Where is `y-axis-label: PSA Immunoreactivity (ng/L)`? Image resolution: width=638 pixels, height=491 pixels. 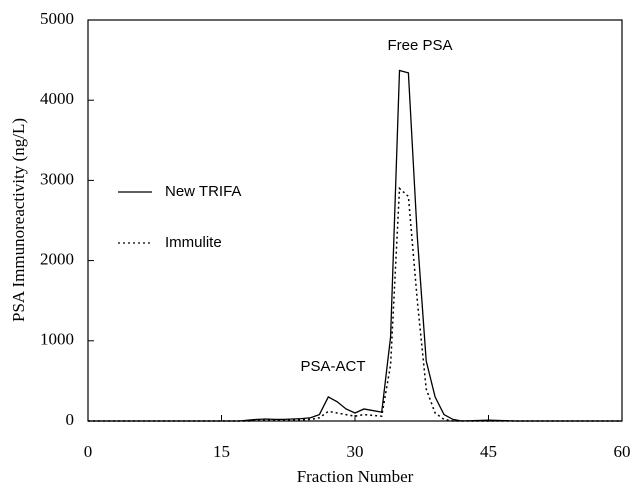 y-axis-label: PSA Immunoreactivity (ng/L) is located at coordinates (18, 220).